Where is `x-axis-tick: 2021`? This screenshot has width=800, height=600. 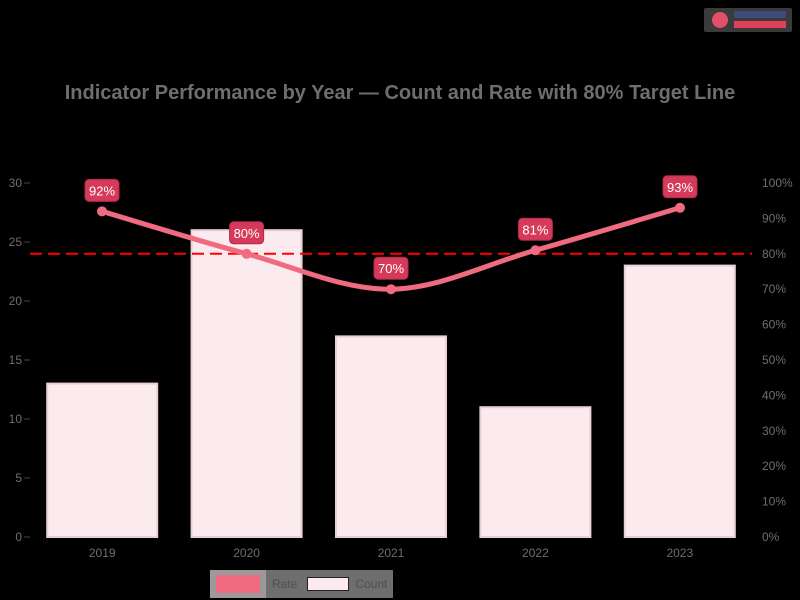
x-axis-tick: 2021 is located at coordinates (391, 553).